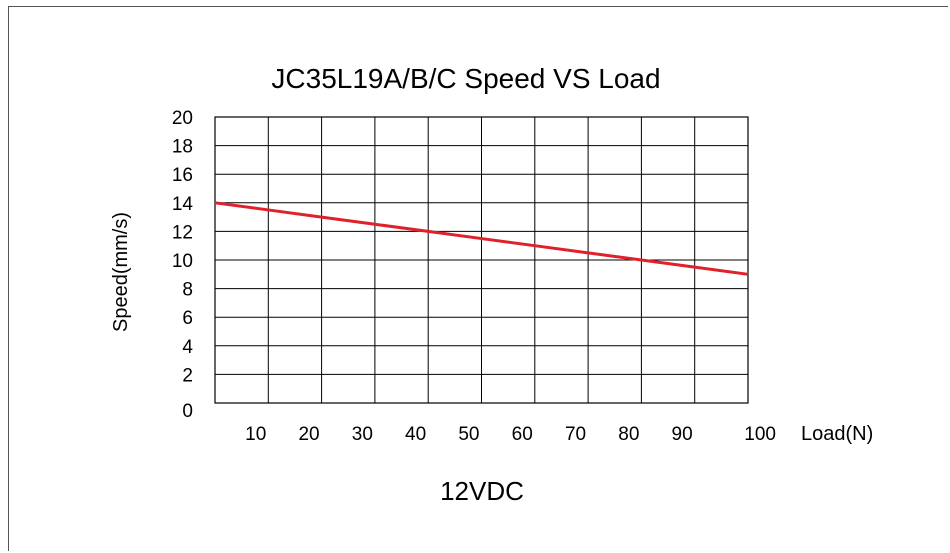  I want to click on x-tick-label: 10, so click(255, 434).